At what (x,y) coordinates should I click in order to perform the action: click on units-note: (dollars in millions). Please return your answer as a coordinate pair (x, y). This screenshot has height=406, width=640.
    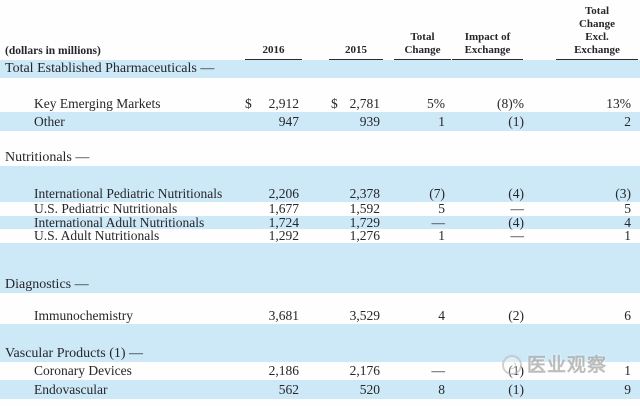
    Looking at the image, I should click on (53, 51).